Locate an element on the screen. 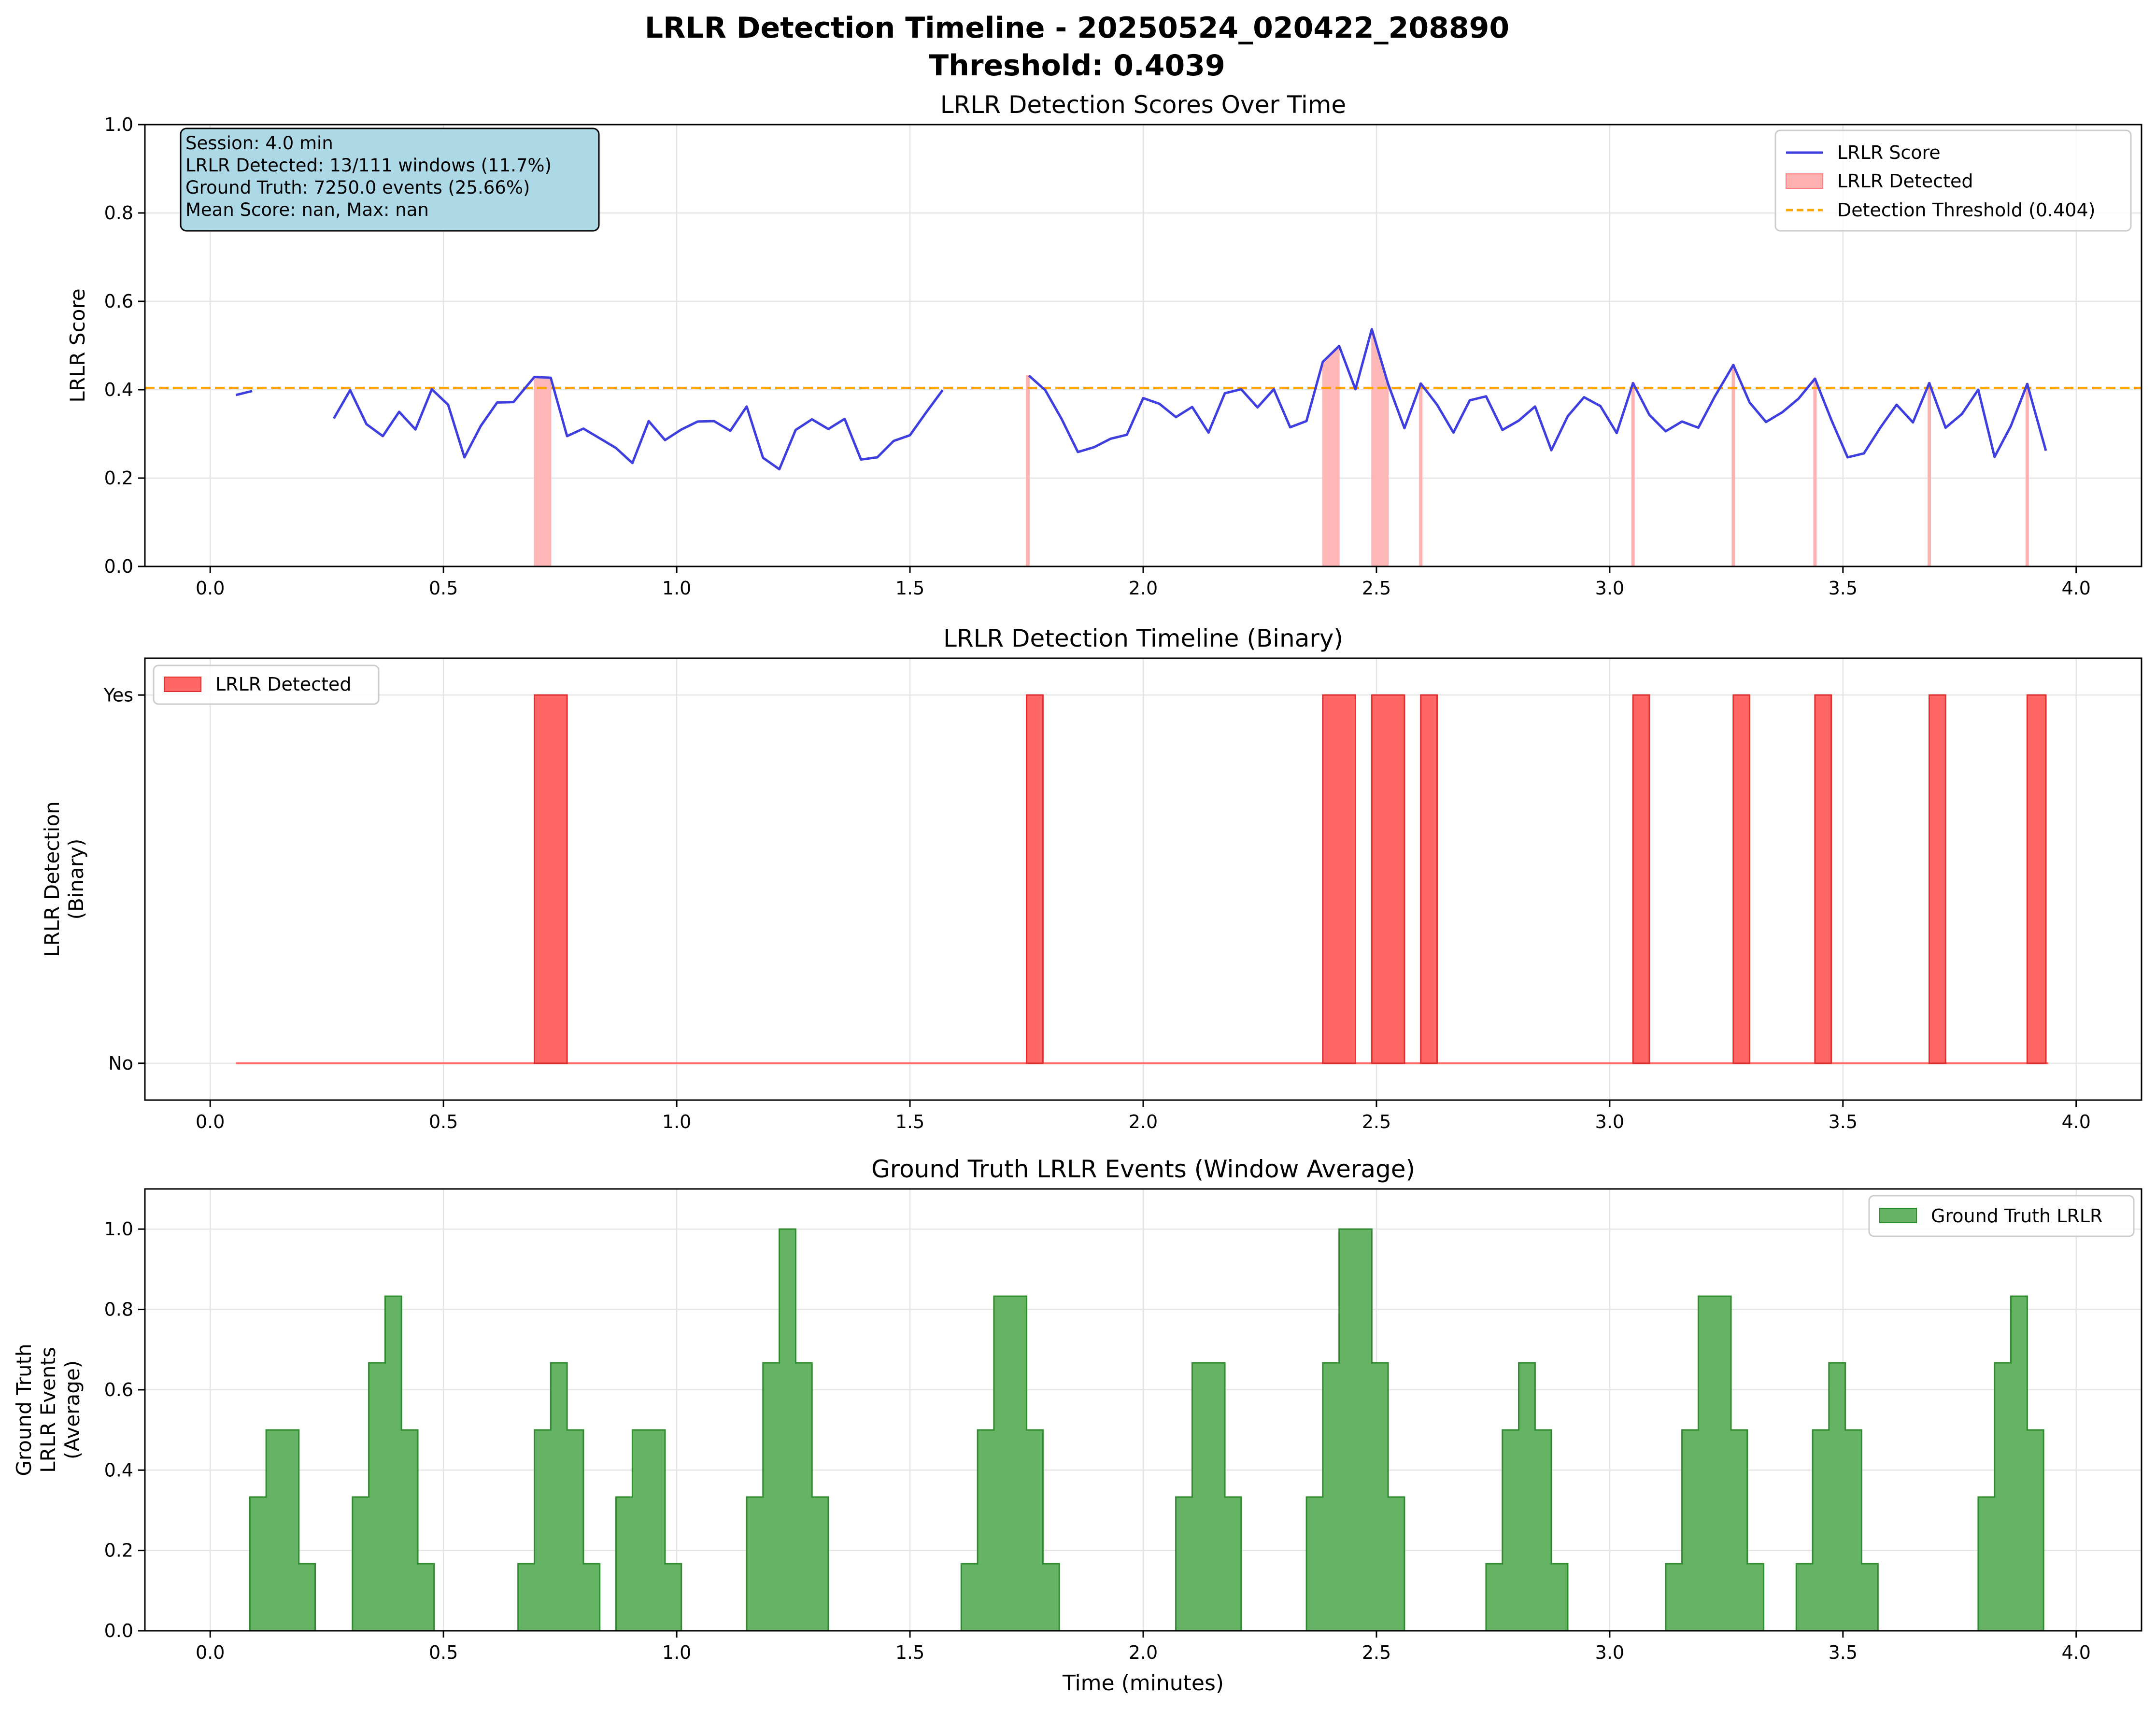 The width and height of the screenshot is (2156, 1710). y-tick-label: 0.0 is located at coordinates (118, 1631).